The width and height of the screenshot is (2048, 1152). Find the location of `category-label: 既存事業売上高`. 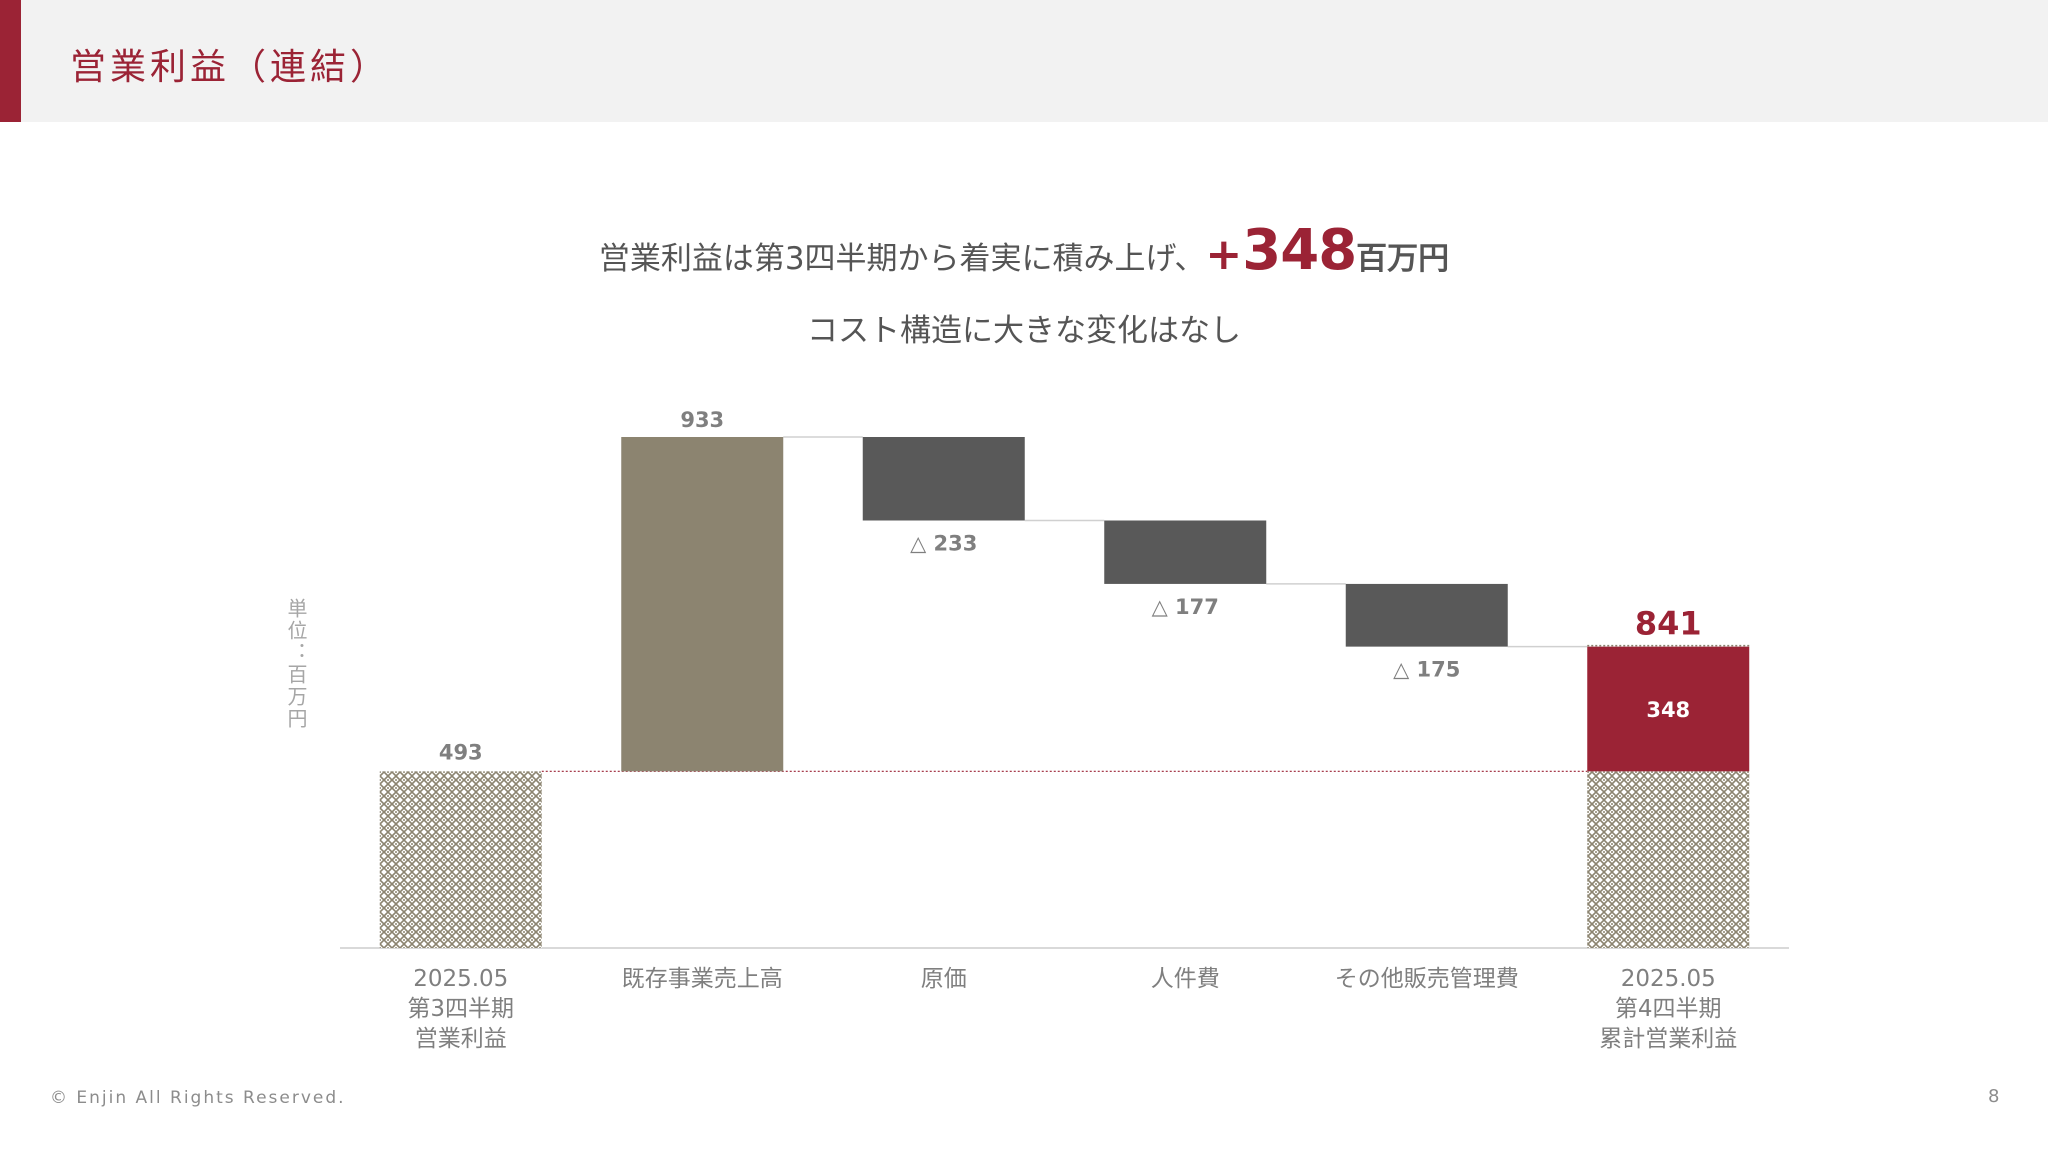

category-label: 既存事業売上高 is located at coordinates (702, 979).